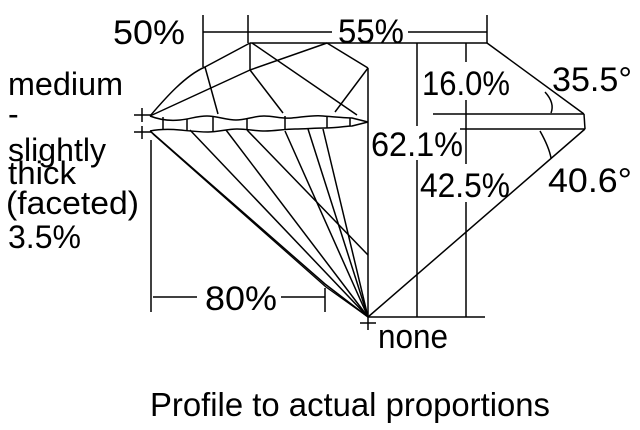  What do you see at coordinates (42, 173) in the screenshot?
I see `girdle-description-line: thick` at bounding box center [42, 173].